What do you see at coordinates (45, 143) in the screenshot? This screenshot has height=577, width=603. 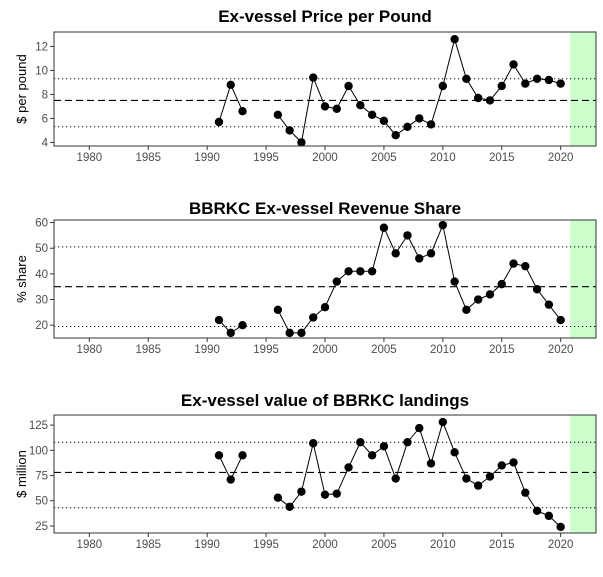 I see `y-tick-label: 4` at bounding box center [45, 143].